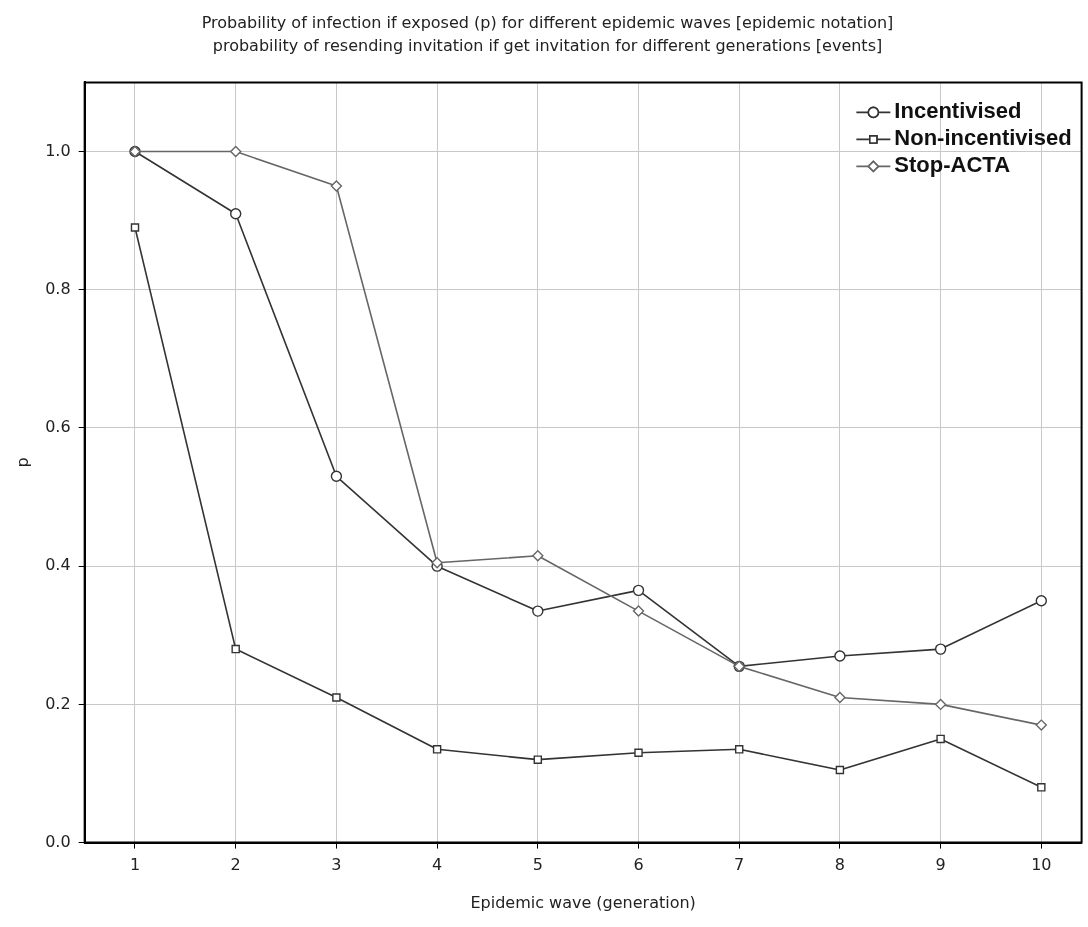 The height and width of the screenshot is (927, 1088). What do you see at coordinates (336, 865) in the screenshot?
I see `x-tick-label: 3` at bounding box center [336, 865].